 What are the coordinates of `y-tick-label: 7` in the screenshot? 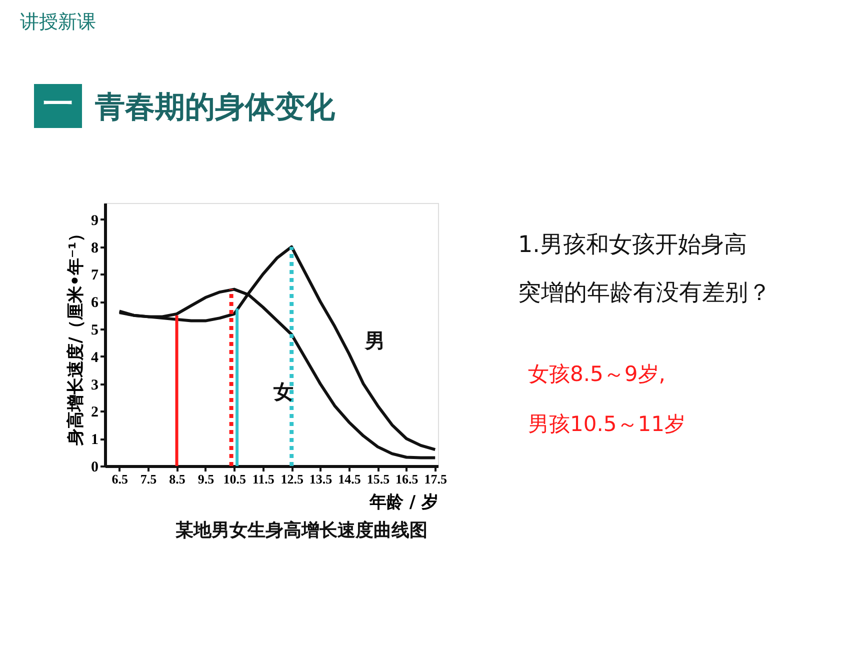 It's located at (95, 276).